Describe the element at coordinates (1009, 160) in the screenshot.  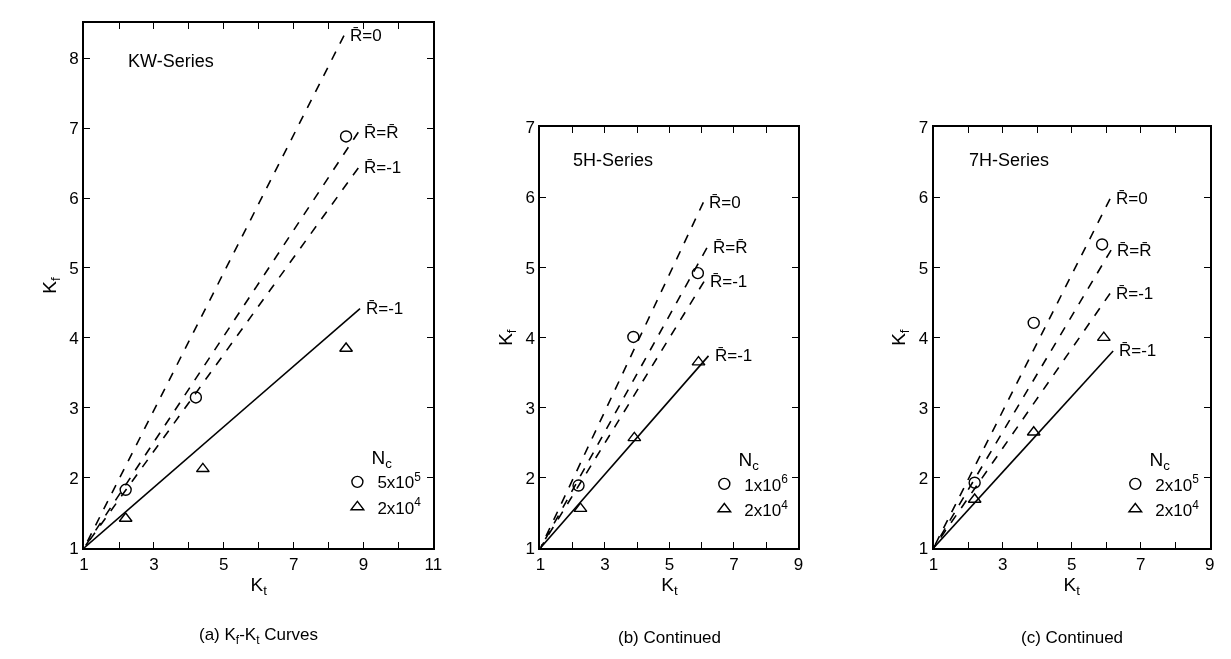
I see `text: 7H-Series` at that location.